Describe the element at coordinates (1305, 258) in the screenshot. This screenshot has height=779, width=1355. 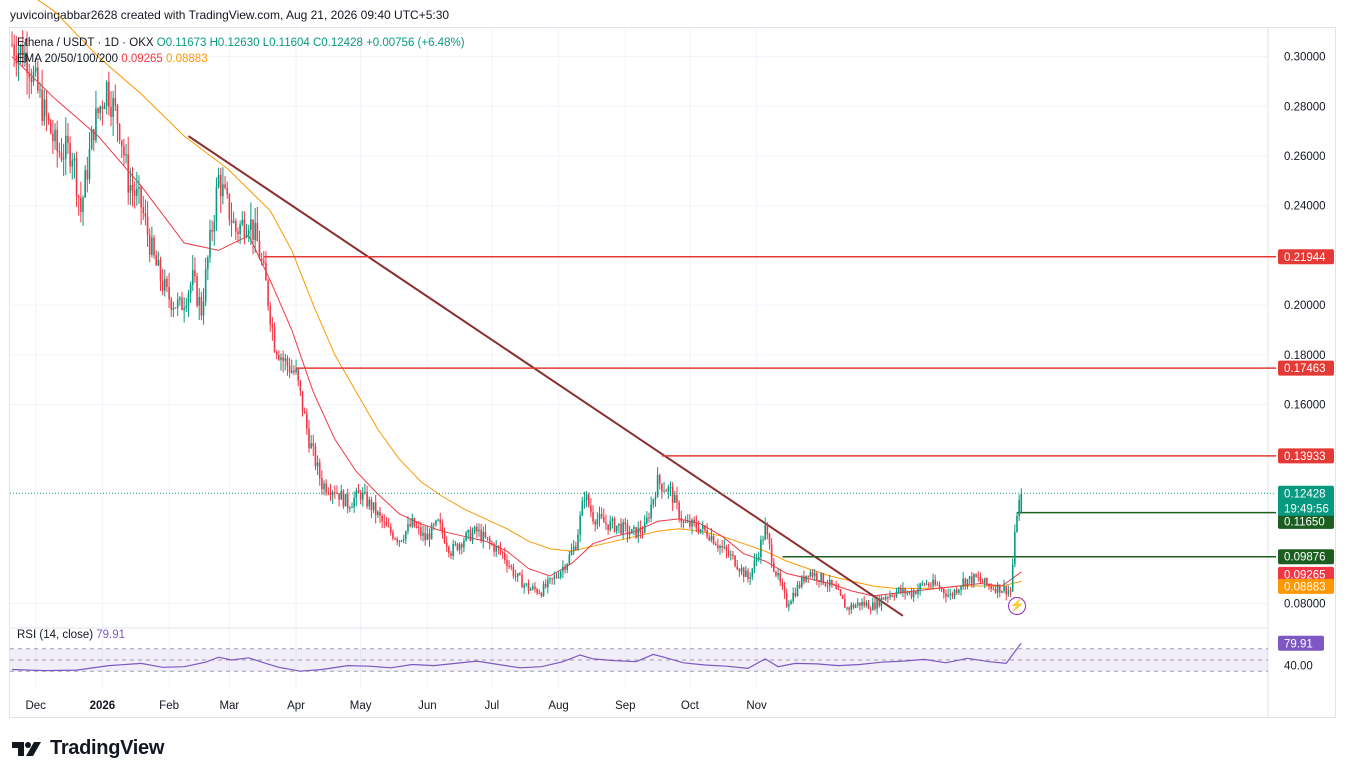
I see `resistance-label: 0.21944` at that location.